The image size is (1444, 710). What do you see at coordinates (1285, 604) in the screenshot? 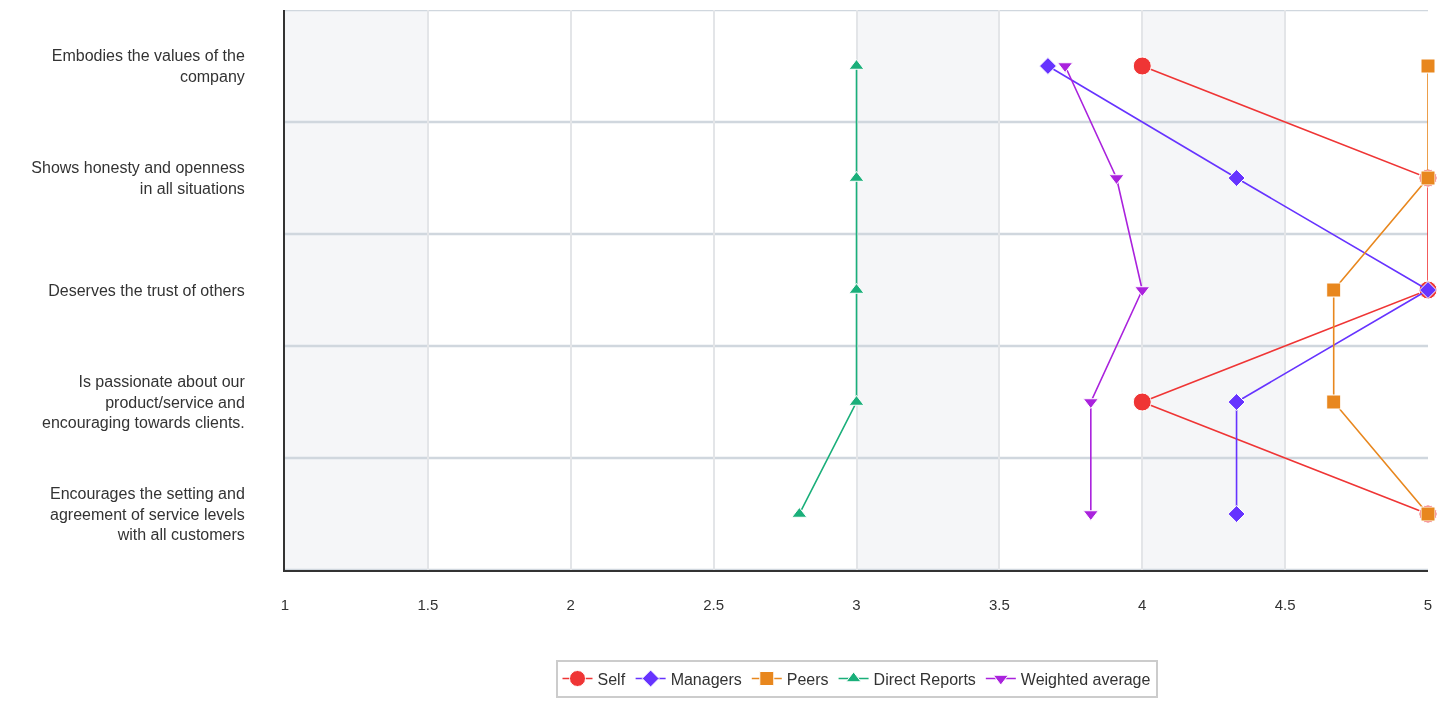
I see `x-tick-label: 4.5` at bounding box center [1285, 604].